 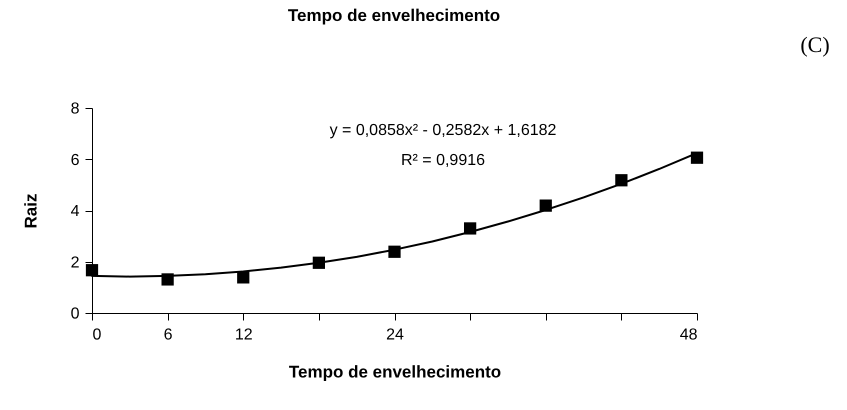 What do you see at coordinates (75, 263) in the screenshot?
I see `y-tick-label: 2` at bounding box center [75, 263].